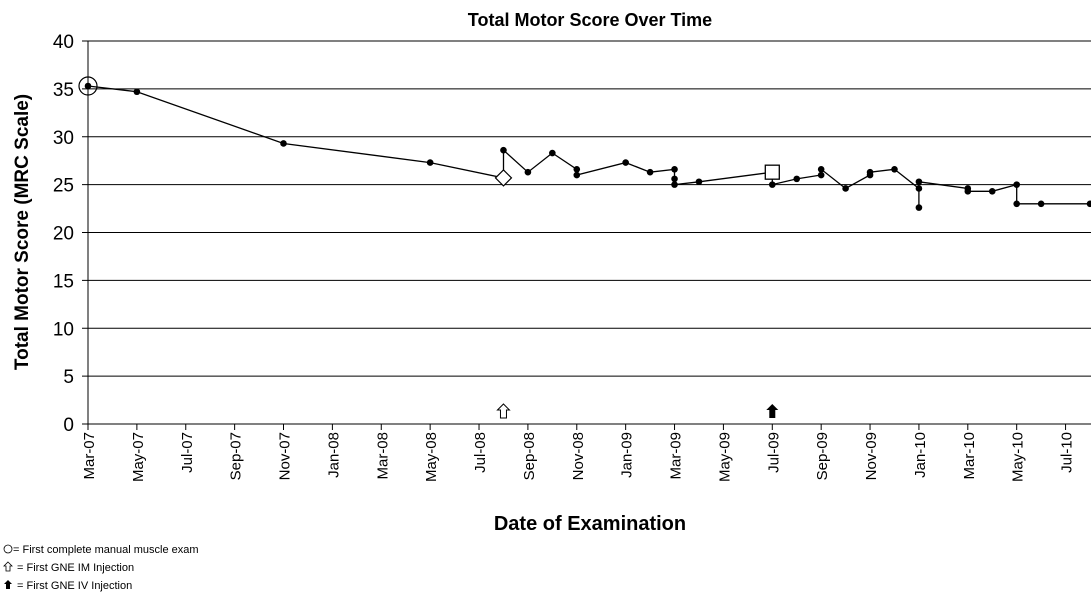 Image resolution: width=1091 pixels, height=606 pixels. Describe the element at coordinates (773, 452) in the screenshot. I see `x-tick-label: Jul-09` at that location.